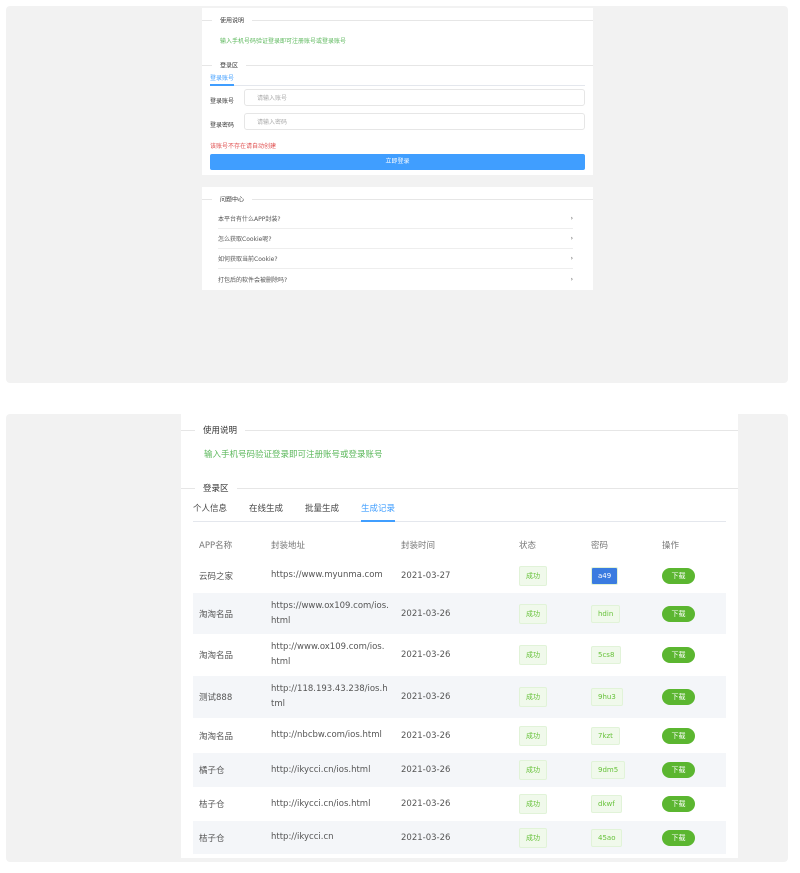  What do you see at coordinates (222, 101) in the screenshot?
I see `account-label: 登录账号` at bounding box center [222, 101].